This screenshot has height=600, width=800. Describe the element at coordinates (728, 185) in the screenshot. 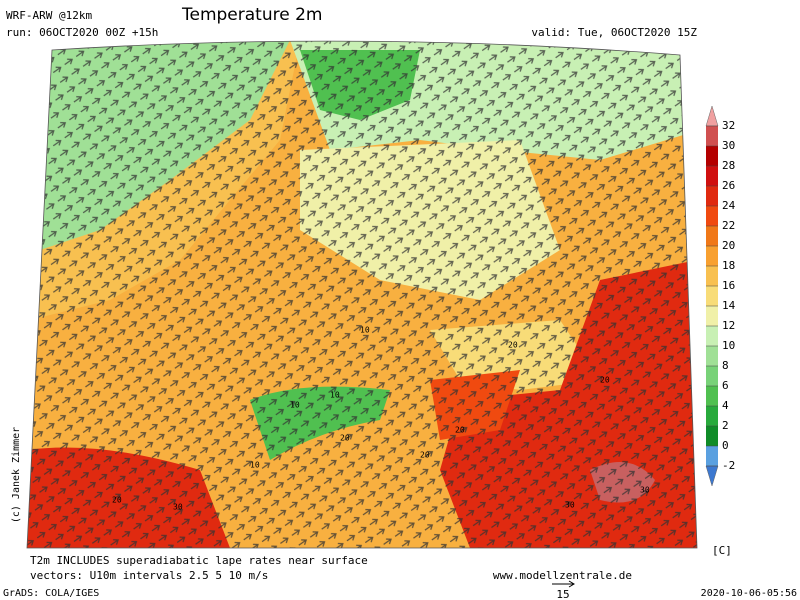

I see `colorbar-tick-label: 26` at that location.